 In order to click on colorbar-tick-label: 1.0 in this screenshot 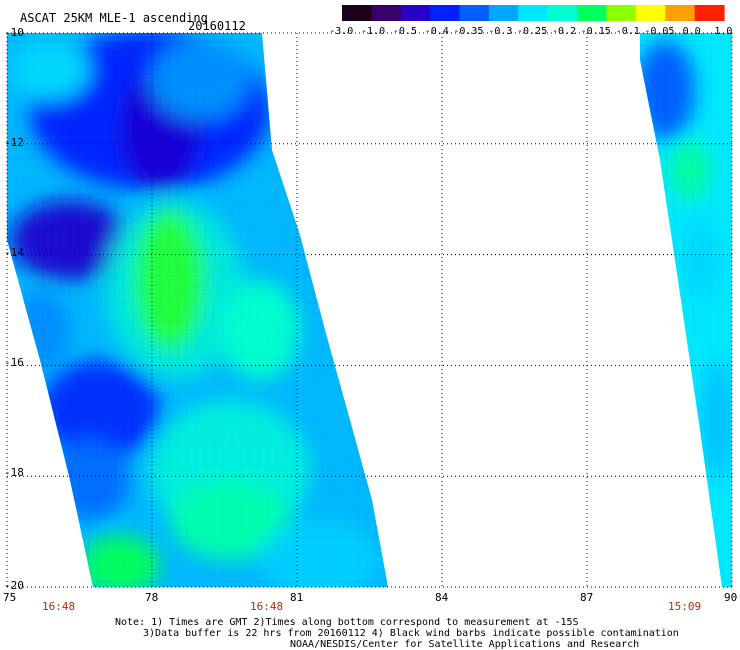, I will do `click(723, 31)`.